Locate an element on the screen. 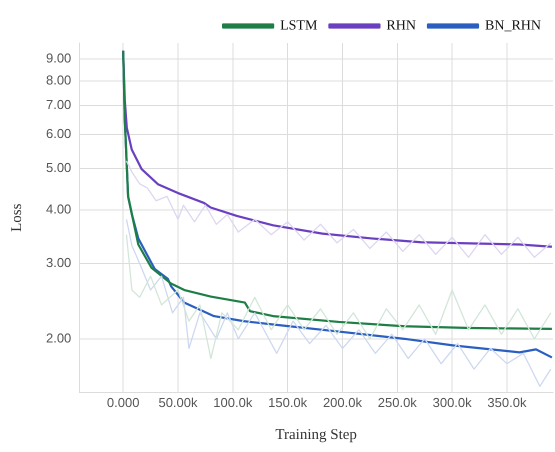 Image resolution: width=555 pixels, height=452 pixels. y-tick-label: 5.00 is located at coordinates (59, 167).